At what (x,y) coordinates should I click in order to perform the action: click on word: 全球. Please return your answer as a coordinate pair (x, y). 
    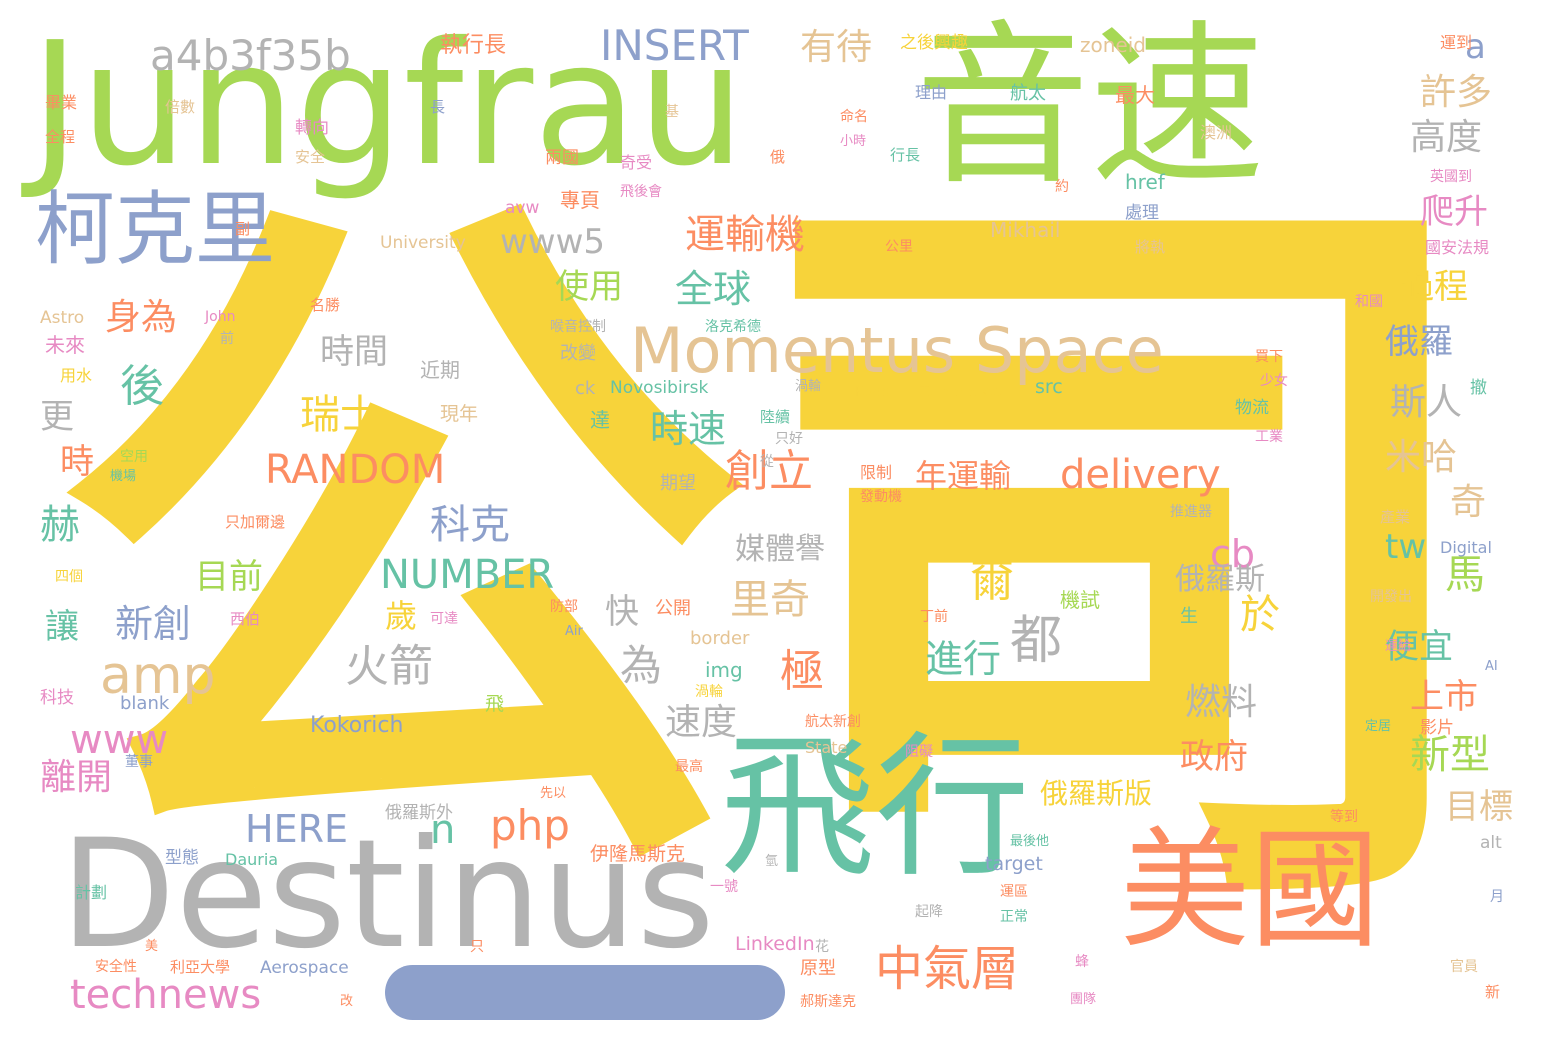
    Looking at the image, I should click on (713, 289).